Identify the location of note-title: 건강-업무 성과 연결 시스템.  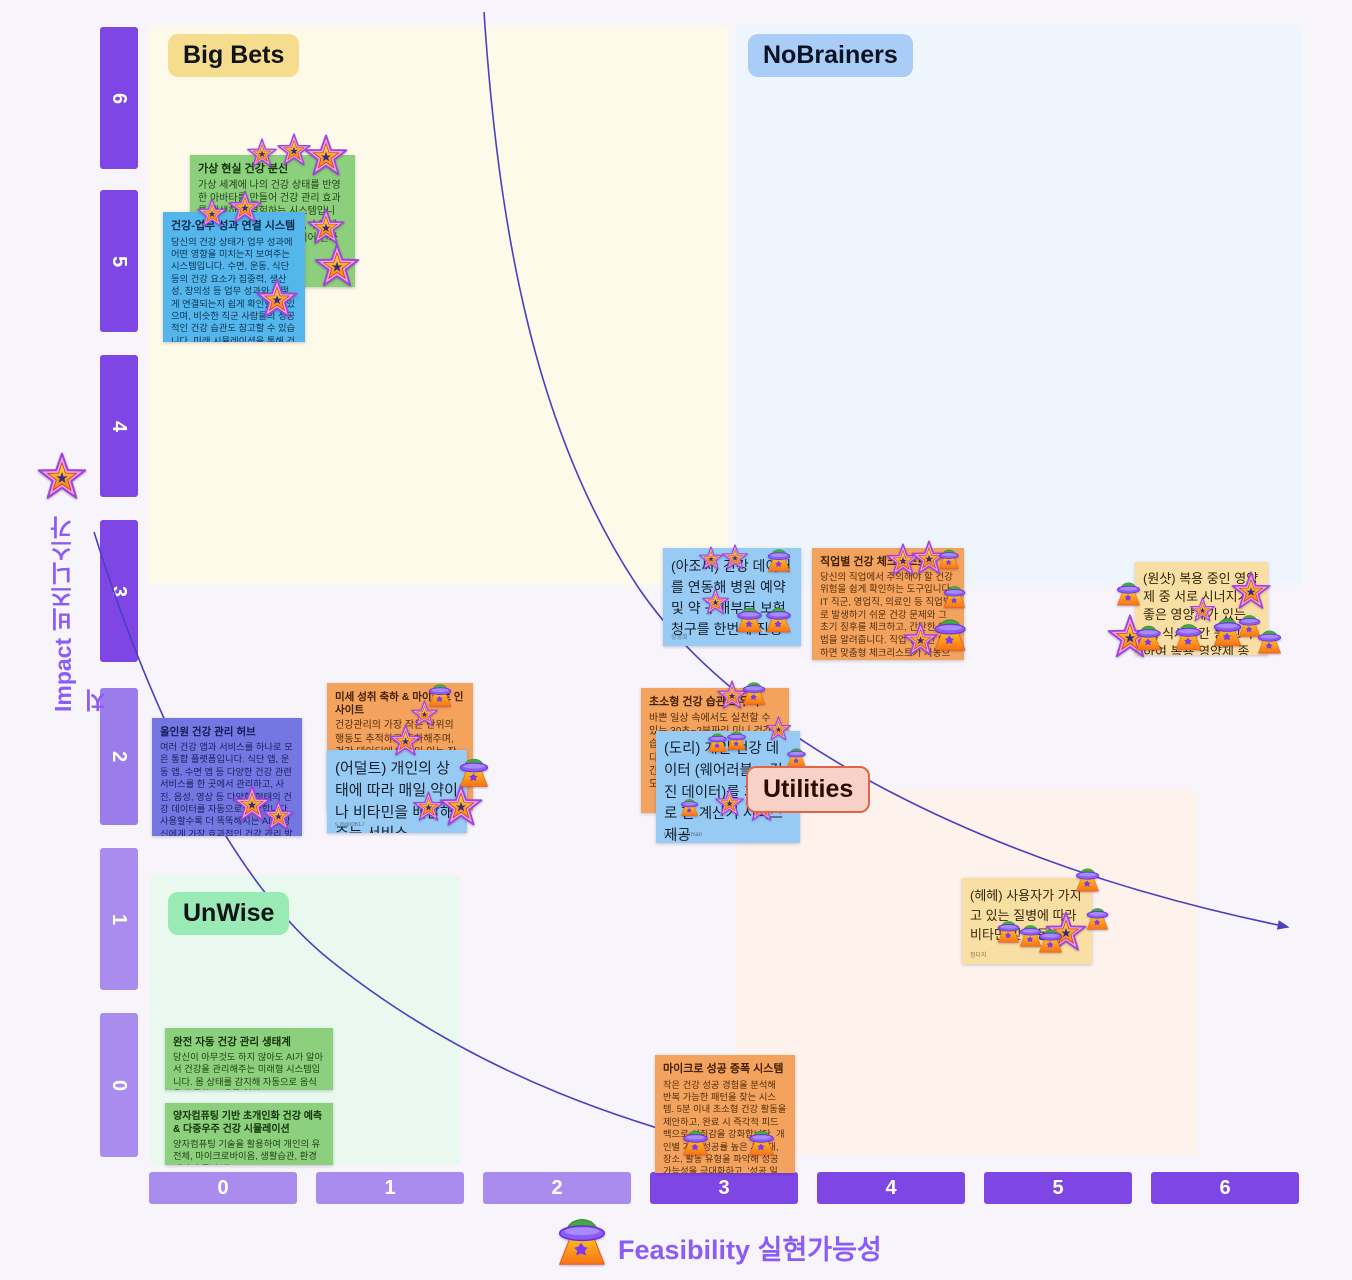
(233, 226).